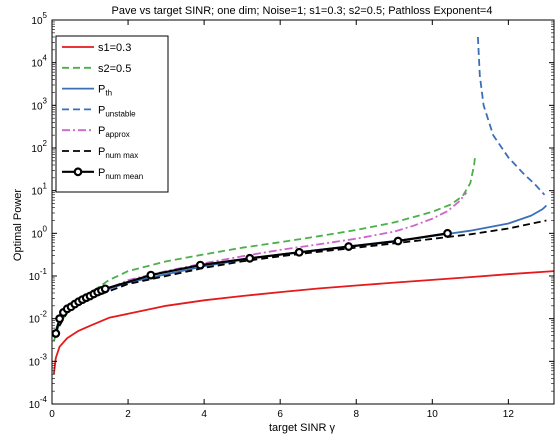  I want to click on legend-label: Punstable, so click(117, 111).